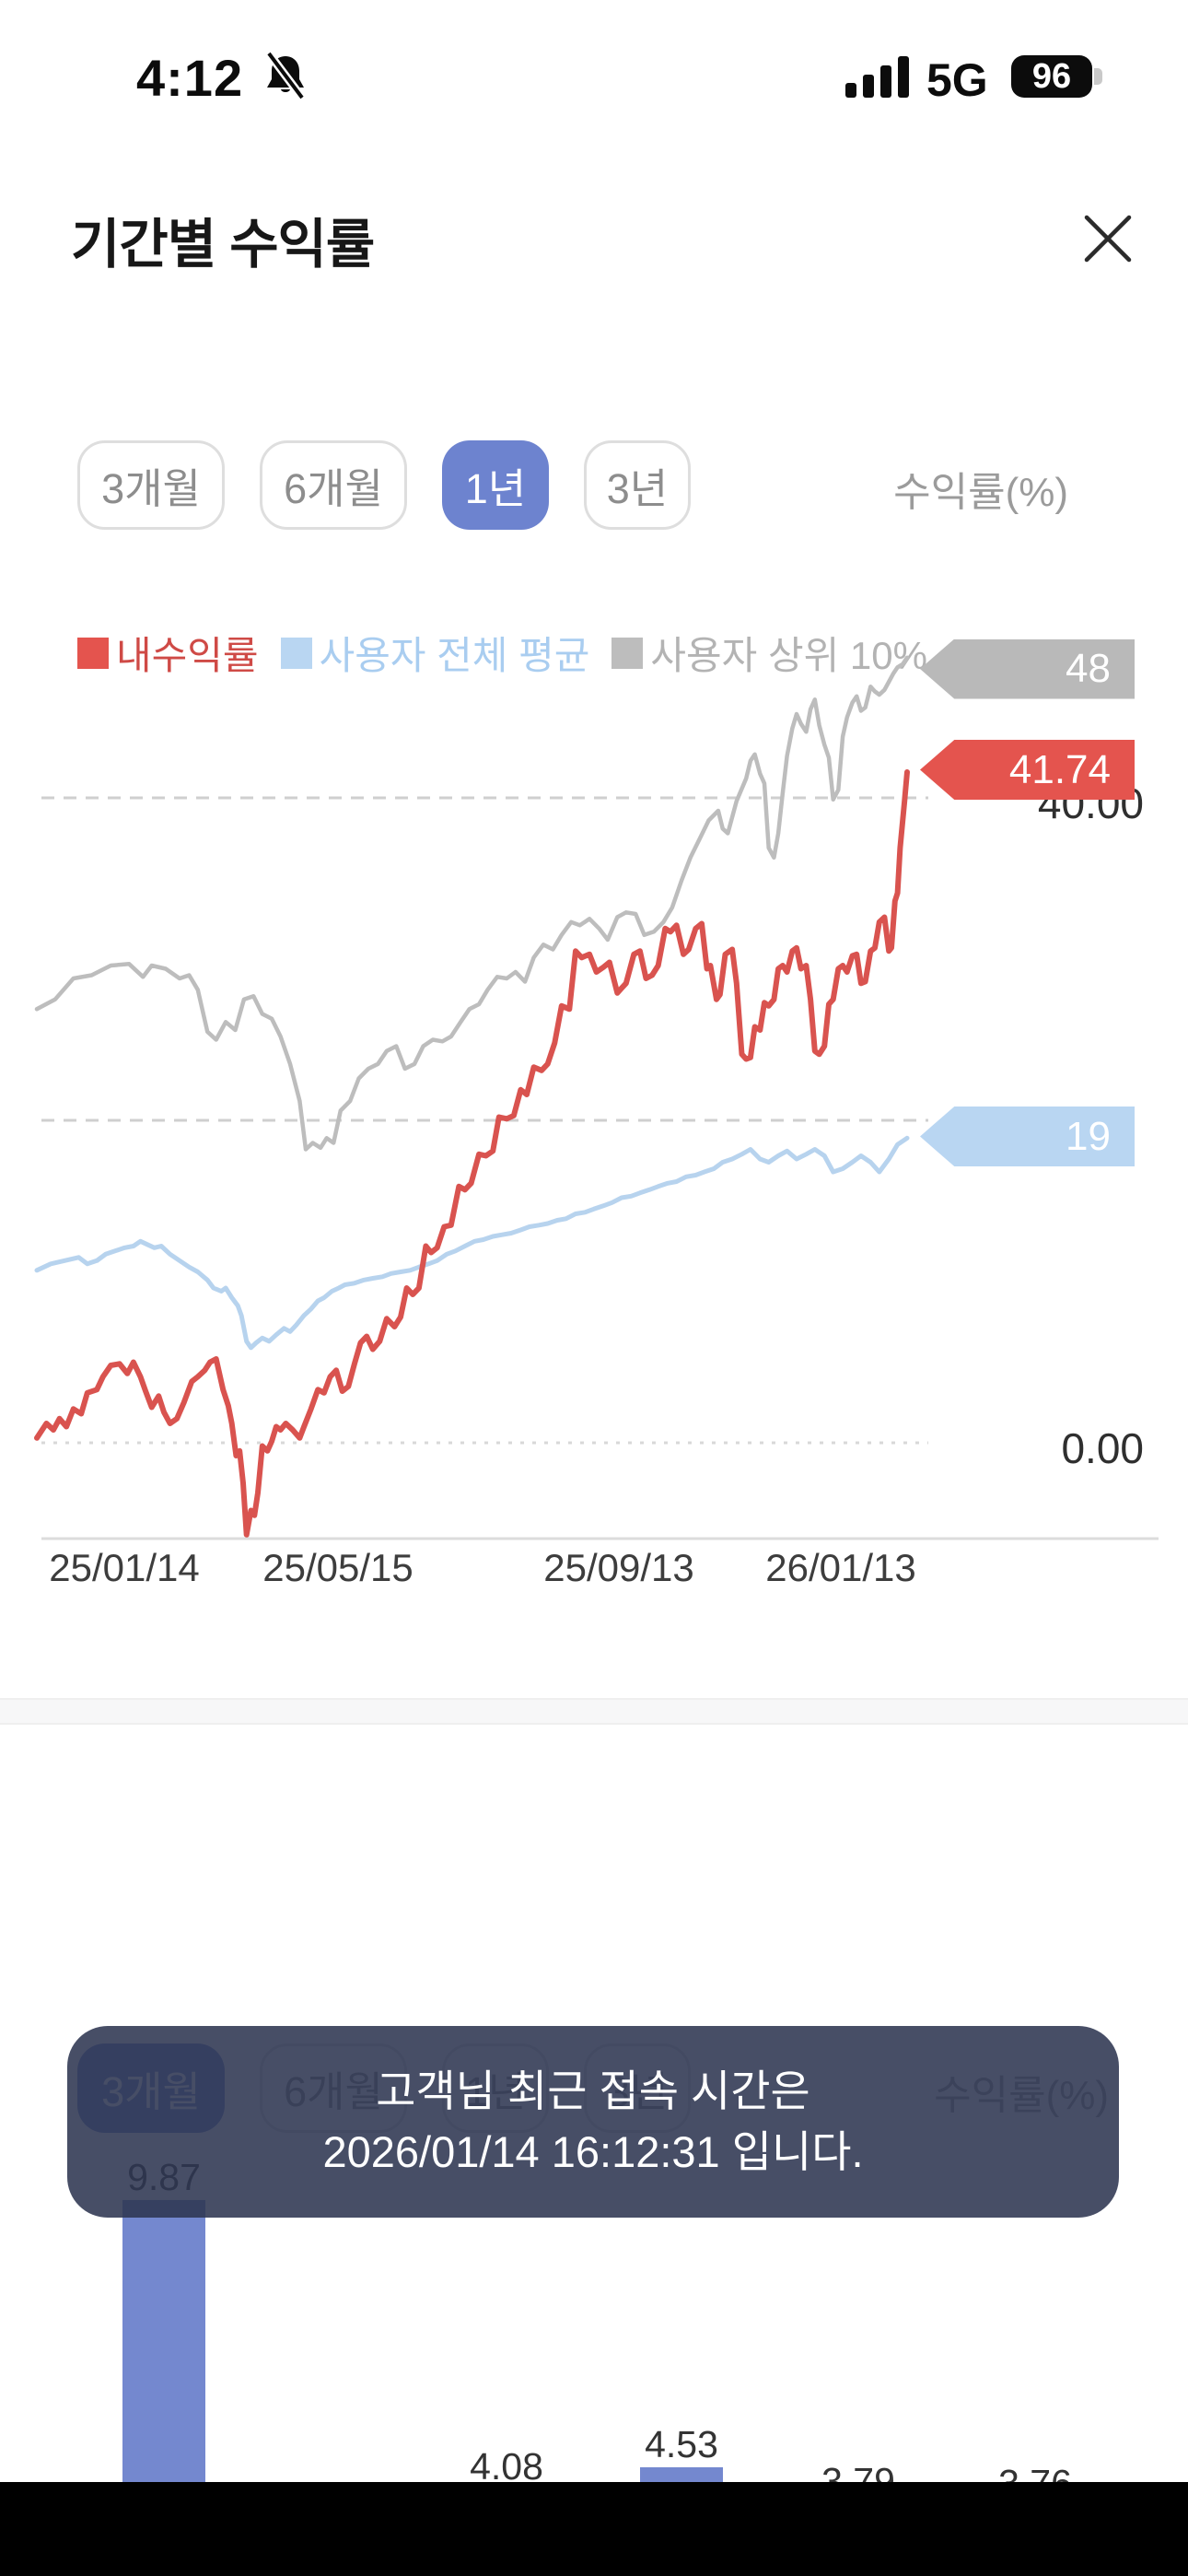 This screenshot has height=2576, width=1188. What do you see at coordinates (472, 903) in the screenshot?
I see `series-top10` at bounding box center [472, 903].